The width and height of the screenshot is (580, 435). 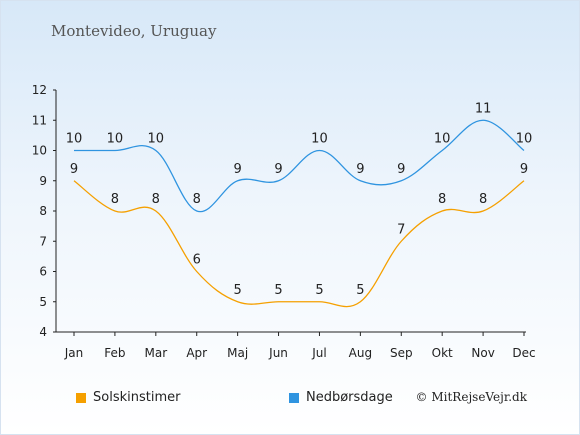 I want to click on x-tick-label: Aug, so click(x=360, y=353).